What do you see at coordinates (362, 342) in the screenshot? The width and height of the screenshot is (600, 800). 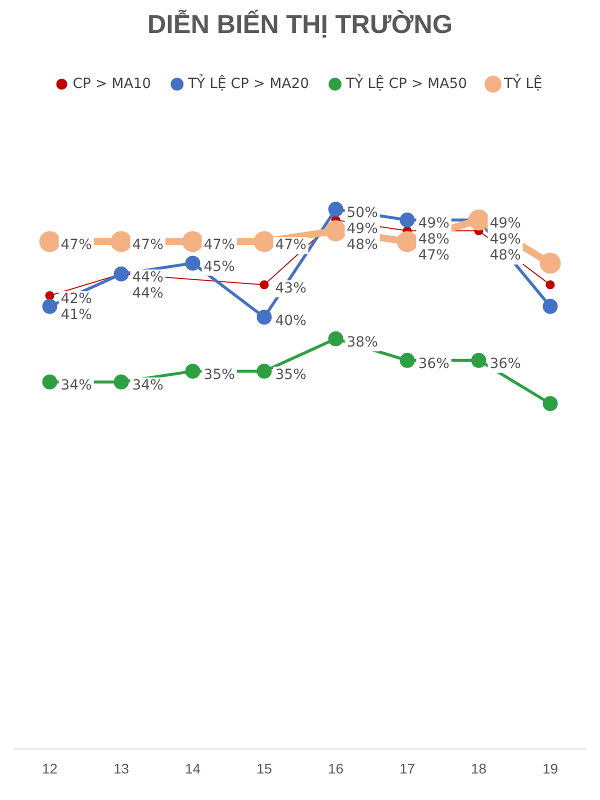 I see `data-label: 38%` at bounding box center [362, 342].